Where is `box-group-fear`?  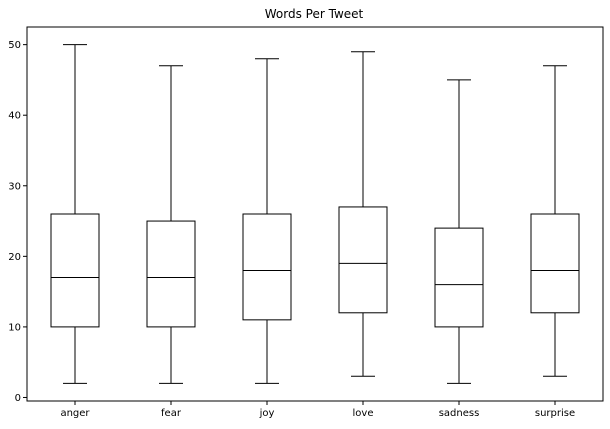
box-group-fear is located at coordinates (171, 224).